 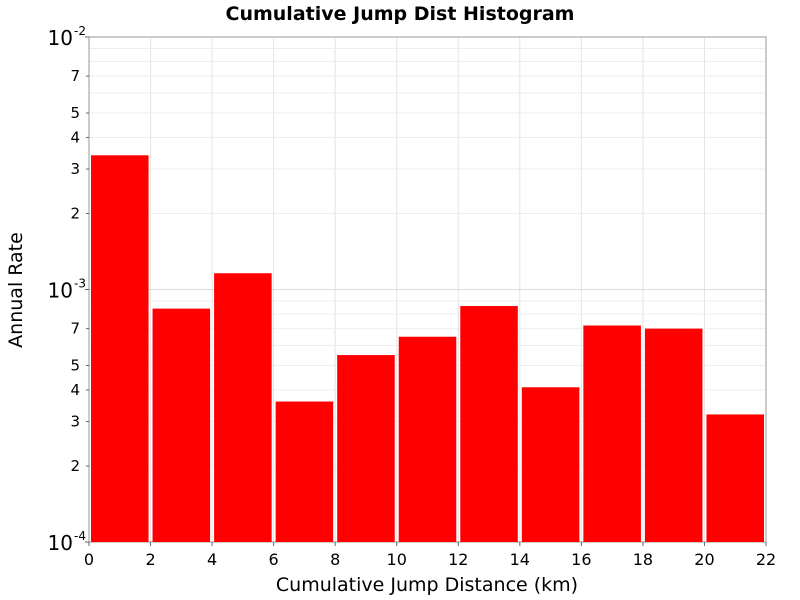 I want to click on y-axis-label: Annual Rate, so click(x=16, y=290).